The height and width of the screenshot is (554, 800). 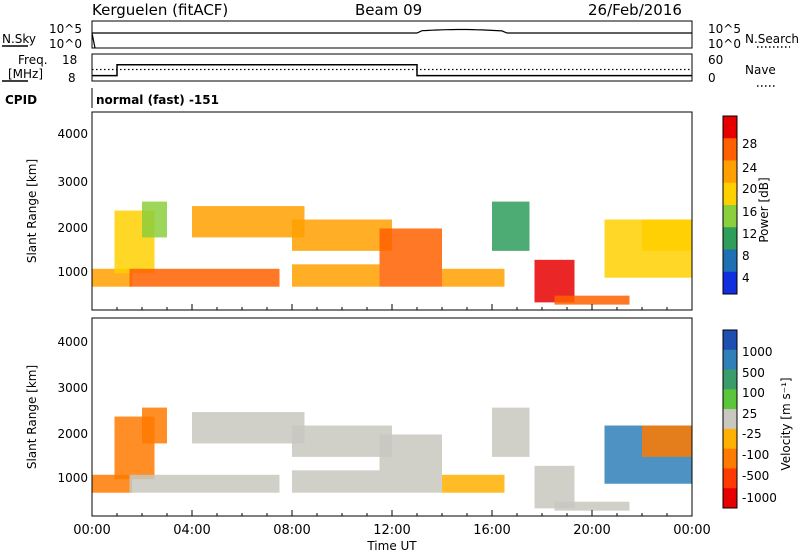 What do you see at coordinates (392, 34) in the screenshot?
I see `noise-panel` at bounding box center [392, 34].